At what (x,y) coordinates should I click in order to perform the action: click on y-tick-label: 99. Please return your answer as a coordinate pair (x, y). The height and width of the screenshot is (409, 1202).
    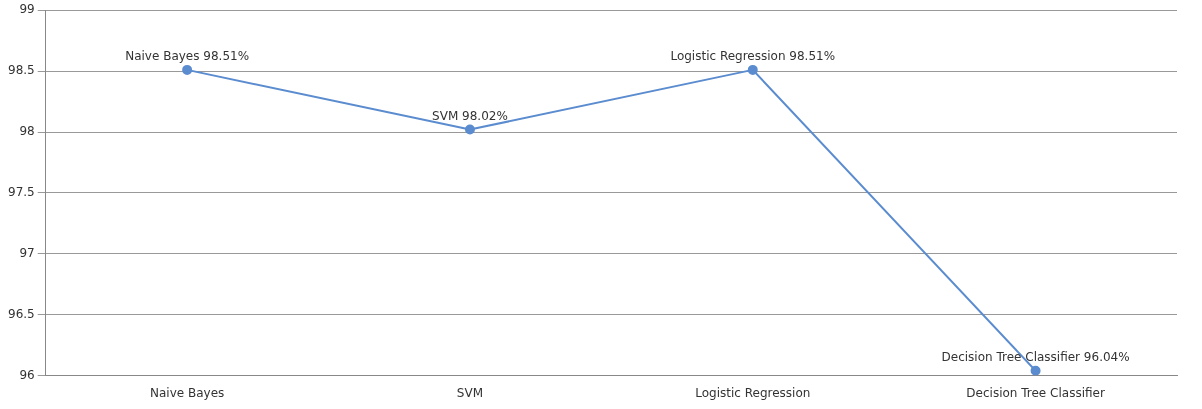
    Looking at the image, I should click on (27, 9).